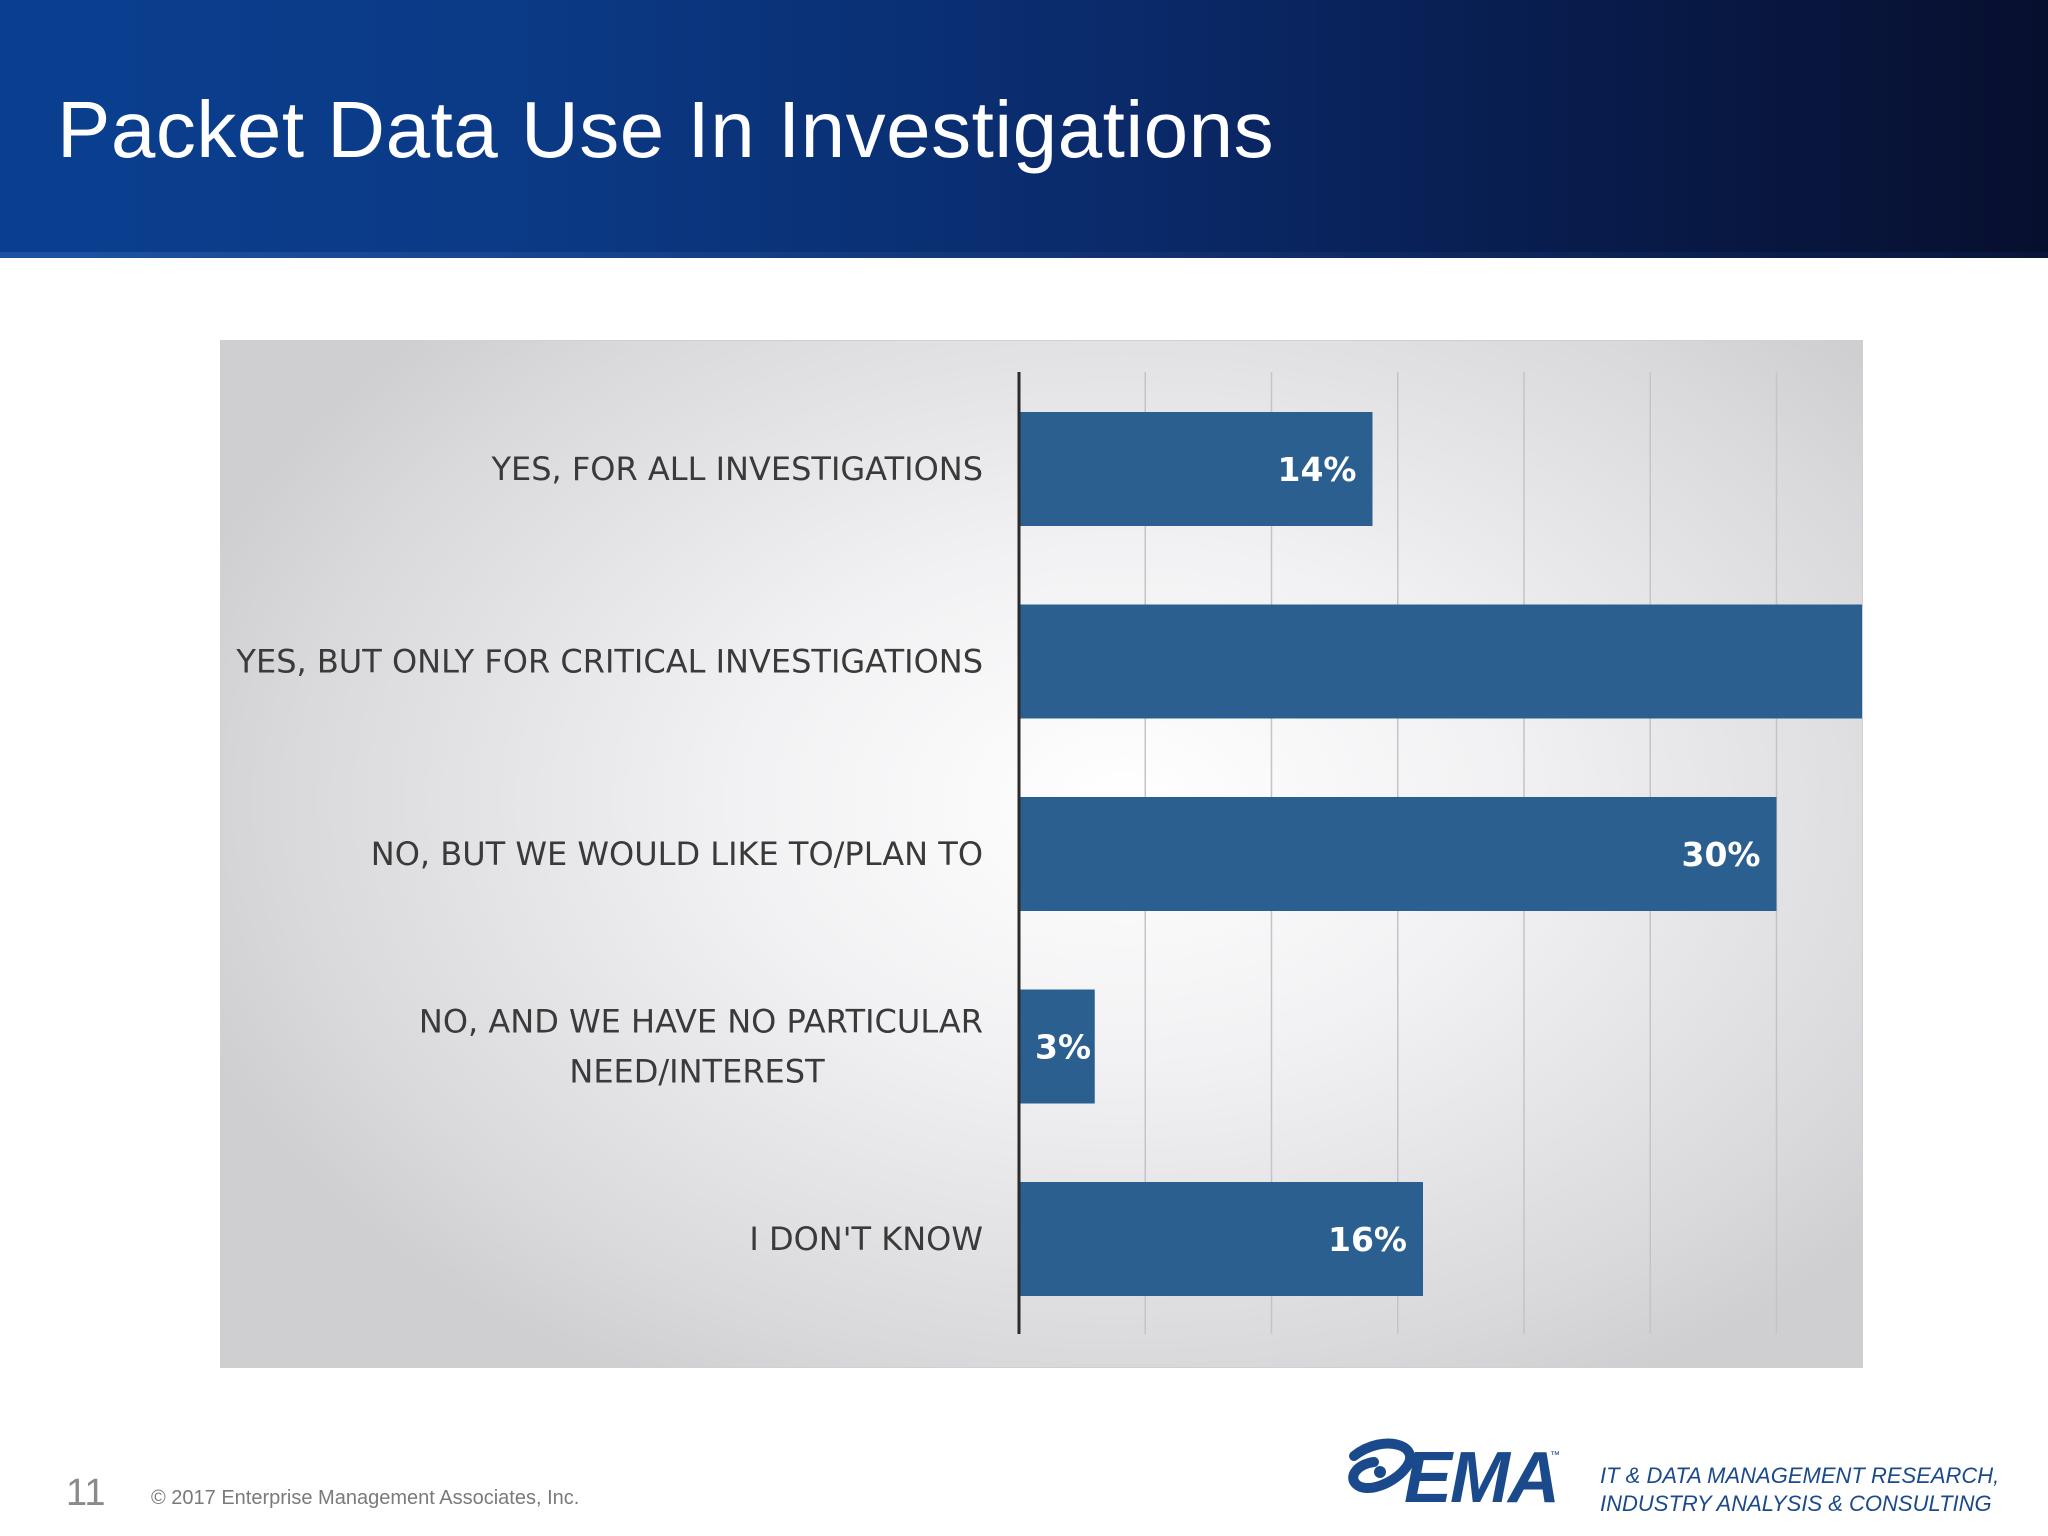 The width and height of the screenshot is (2048, 1536). Describe the element at coordinates (1482, 1478) in the screenshot. I see `logo-text: EMA` at that location.